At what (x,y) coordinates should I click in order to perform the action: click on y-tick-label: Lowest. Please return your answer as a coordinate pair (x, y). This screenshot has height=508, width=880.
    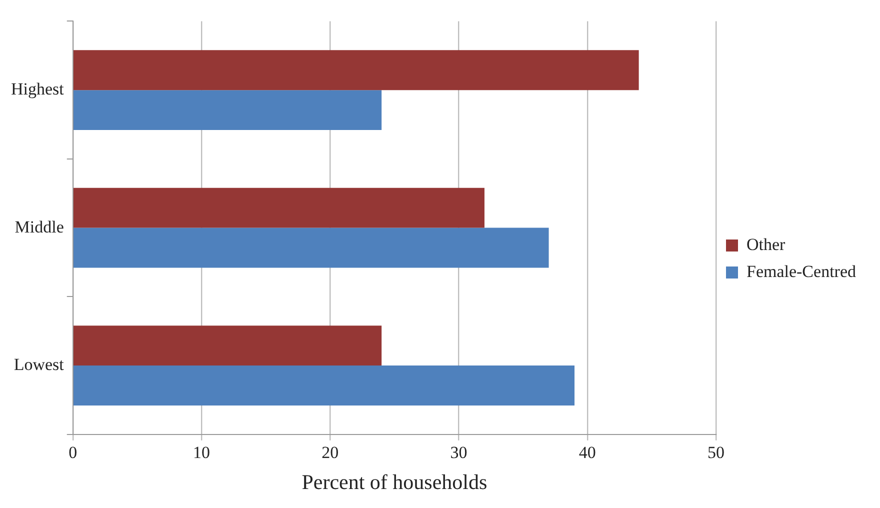
    Looking at the image, I should click on (39, 364).